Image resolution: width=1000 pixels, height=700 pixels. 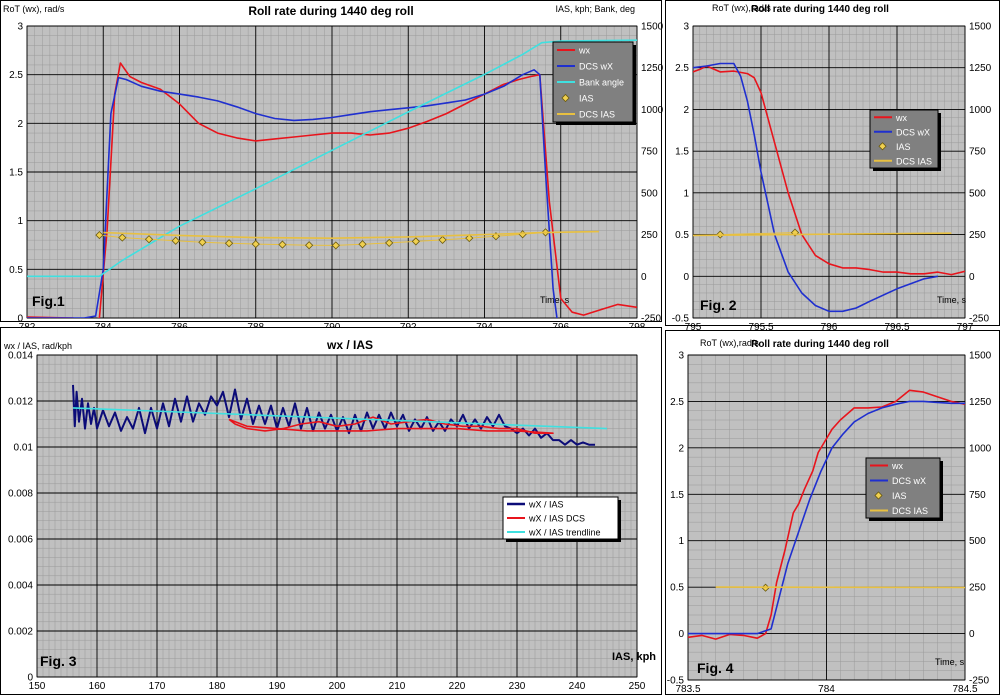 What do you see at coordinates (157, 686) in the screenshot?
I see `x-tick-label: 170` at bounding box center [157, 686].